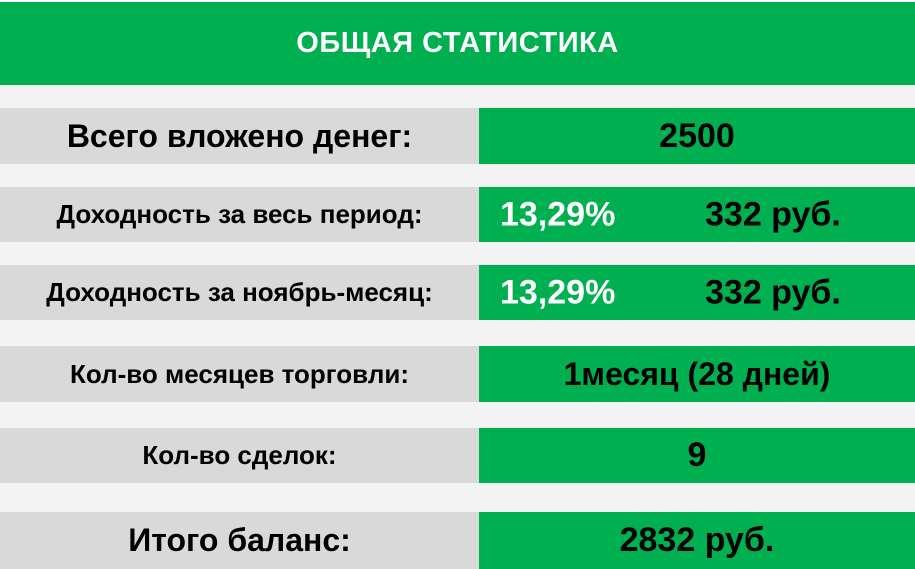  Describe the element at coordinates (697, 540) in the screenshot. I see `balance-value: 2832 руб.` at that location.